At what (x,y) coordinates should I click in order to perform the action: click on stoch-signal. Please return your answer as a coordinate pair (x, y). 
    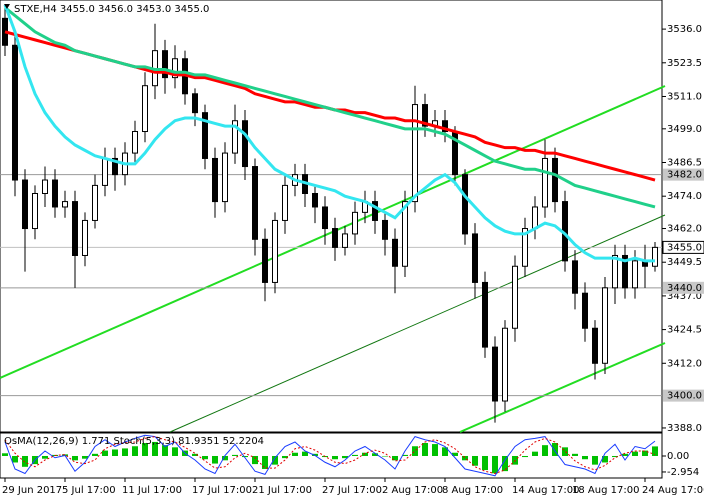
    Looking at the image, I should click on (330, 455).